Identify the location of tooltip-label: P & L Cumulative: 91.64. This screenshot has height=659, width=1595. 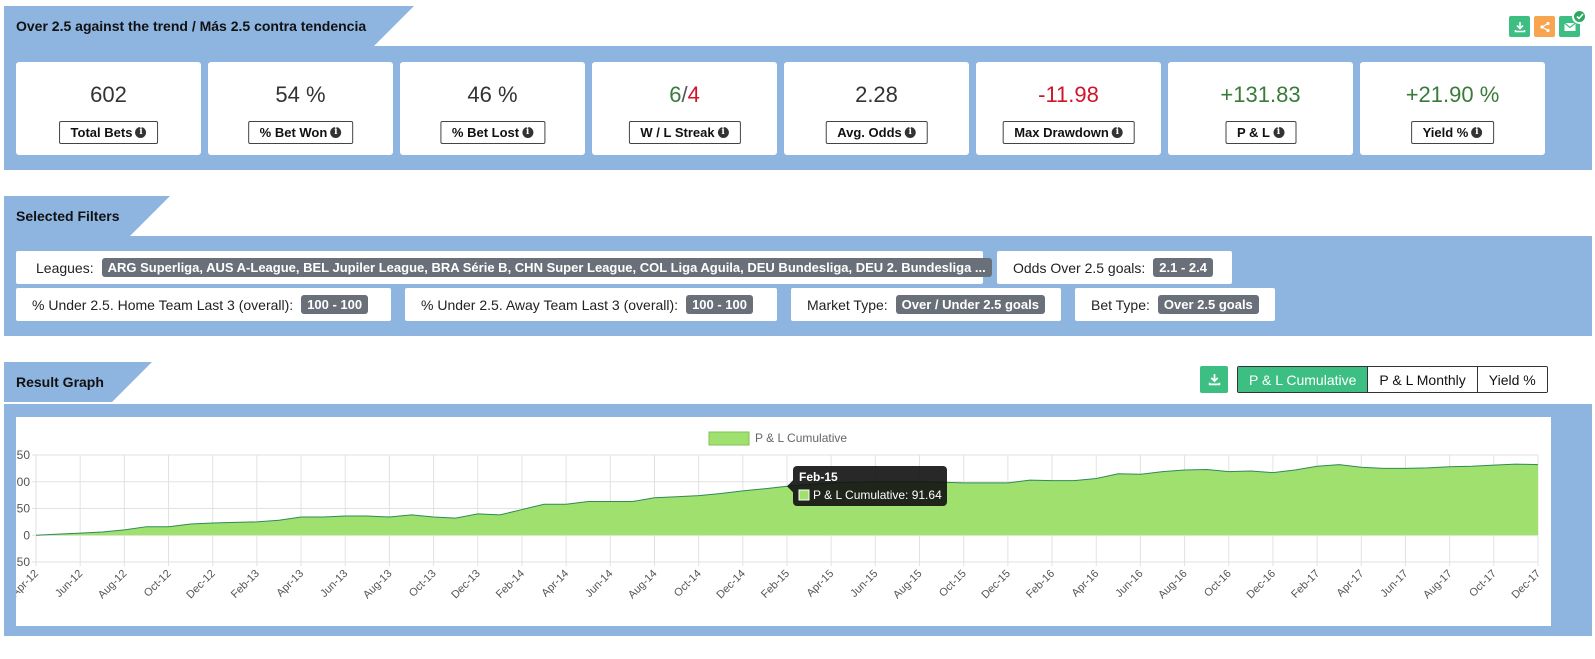
(877, 495).